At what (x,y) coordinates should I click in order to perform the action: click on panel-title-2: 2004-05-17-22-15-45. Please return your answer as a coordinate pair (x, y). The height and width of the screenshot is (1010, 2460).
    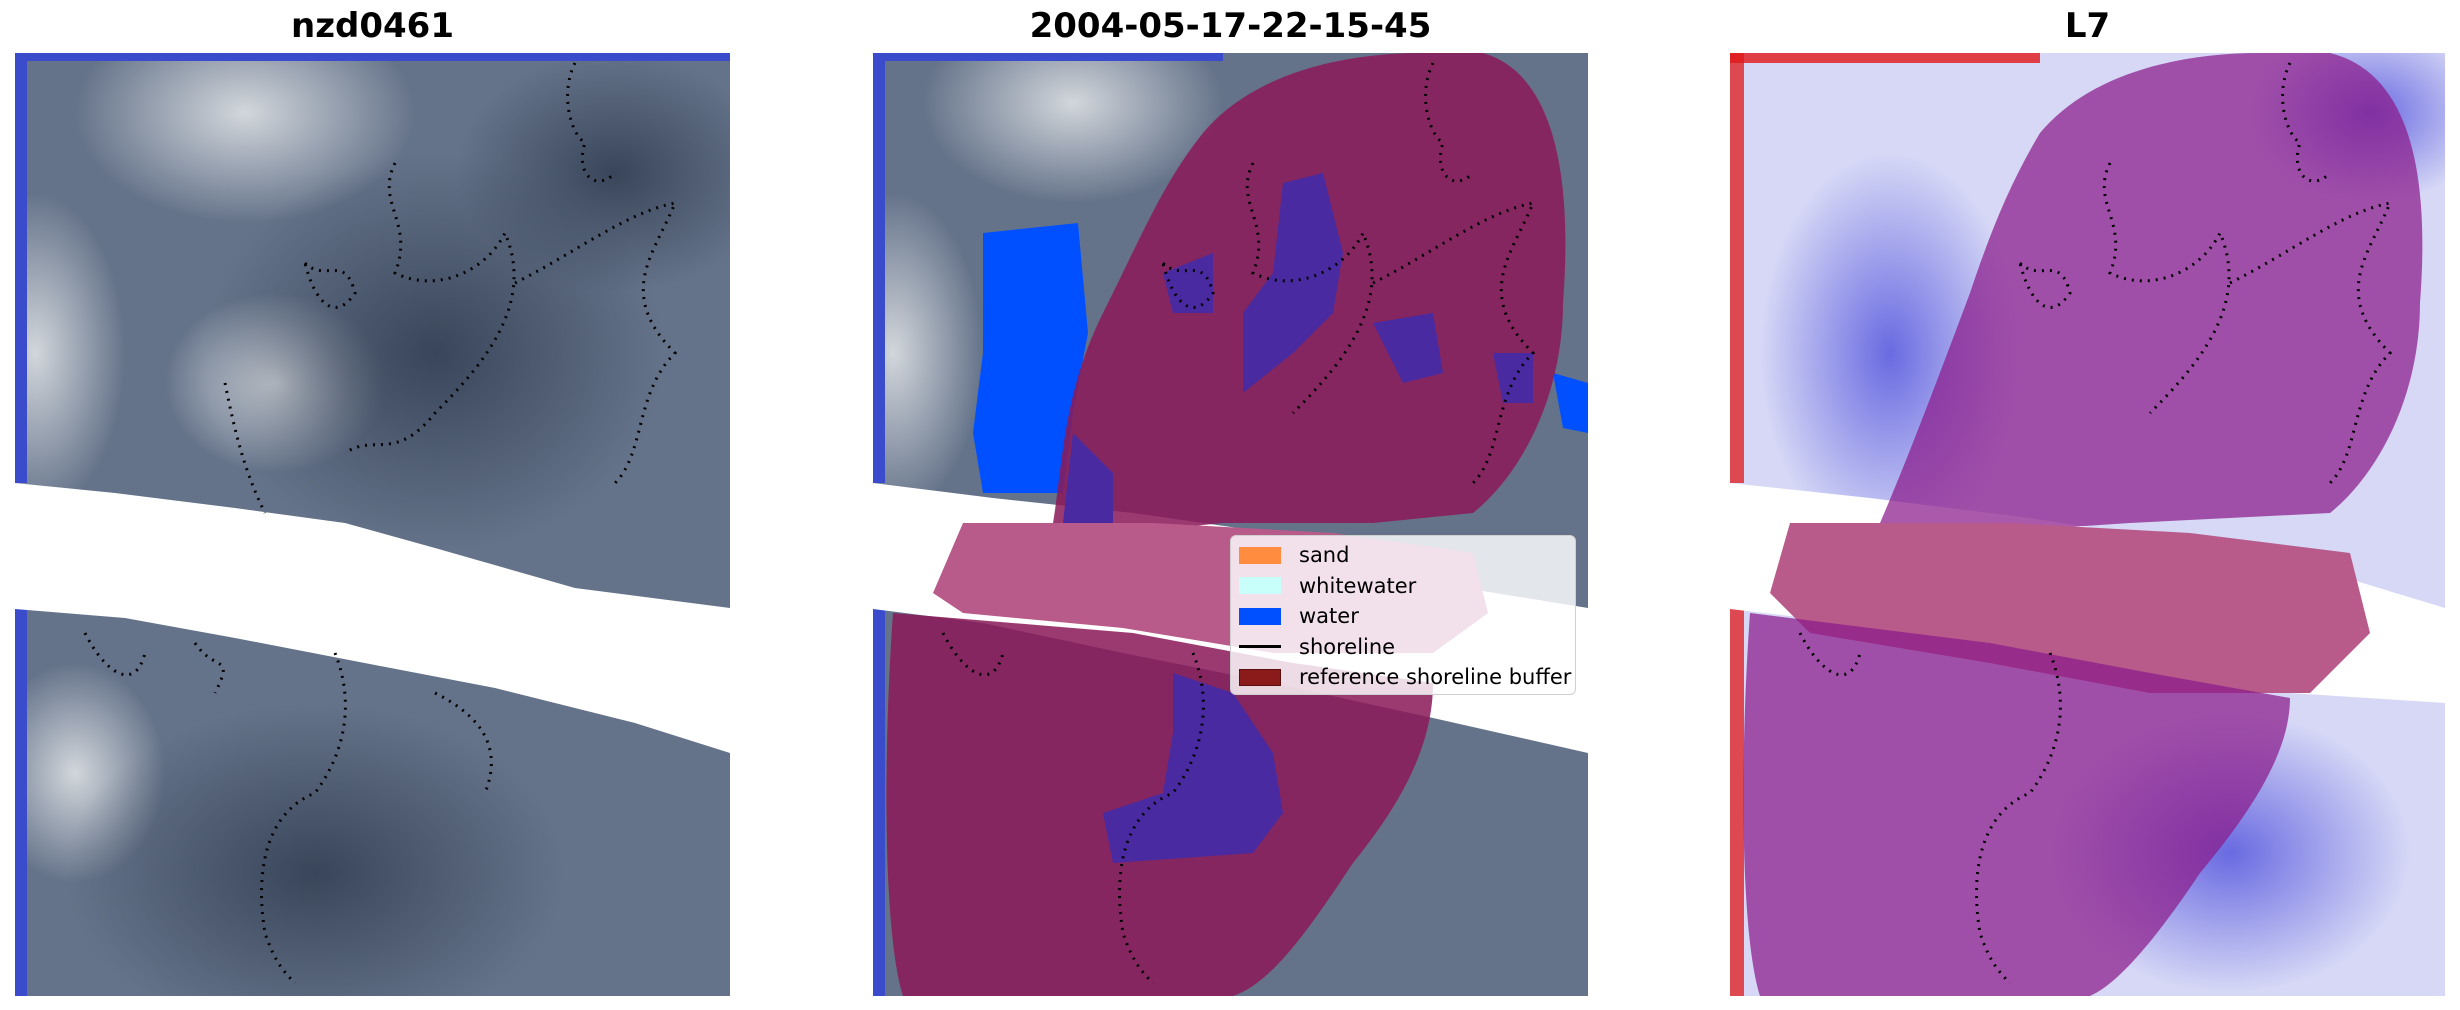
    Looking at the image, I should click on (1230, 26).